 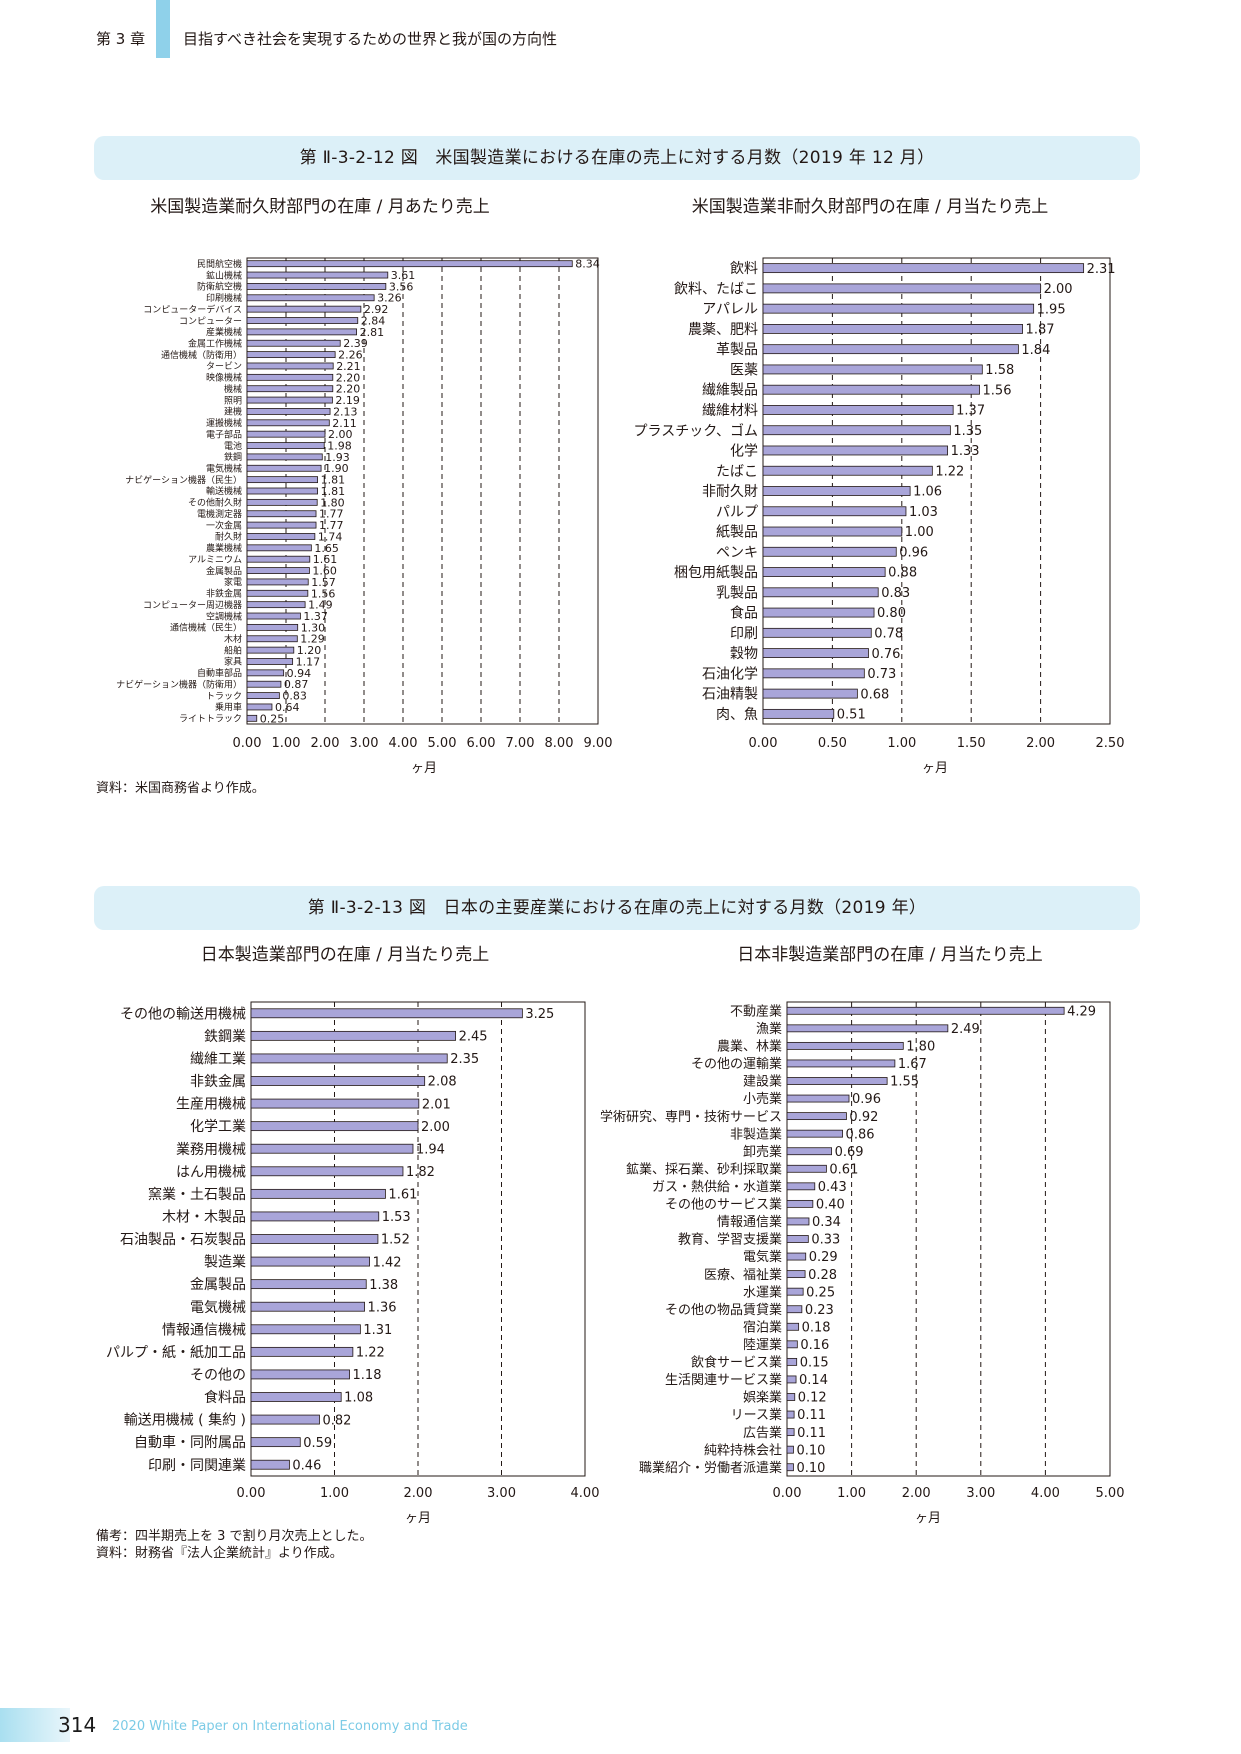 What do you see at coordinates (339, 445) in the screenshot?
I see `value-label: 1.98` at bounding box center [339, 445].